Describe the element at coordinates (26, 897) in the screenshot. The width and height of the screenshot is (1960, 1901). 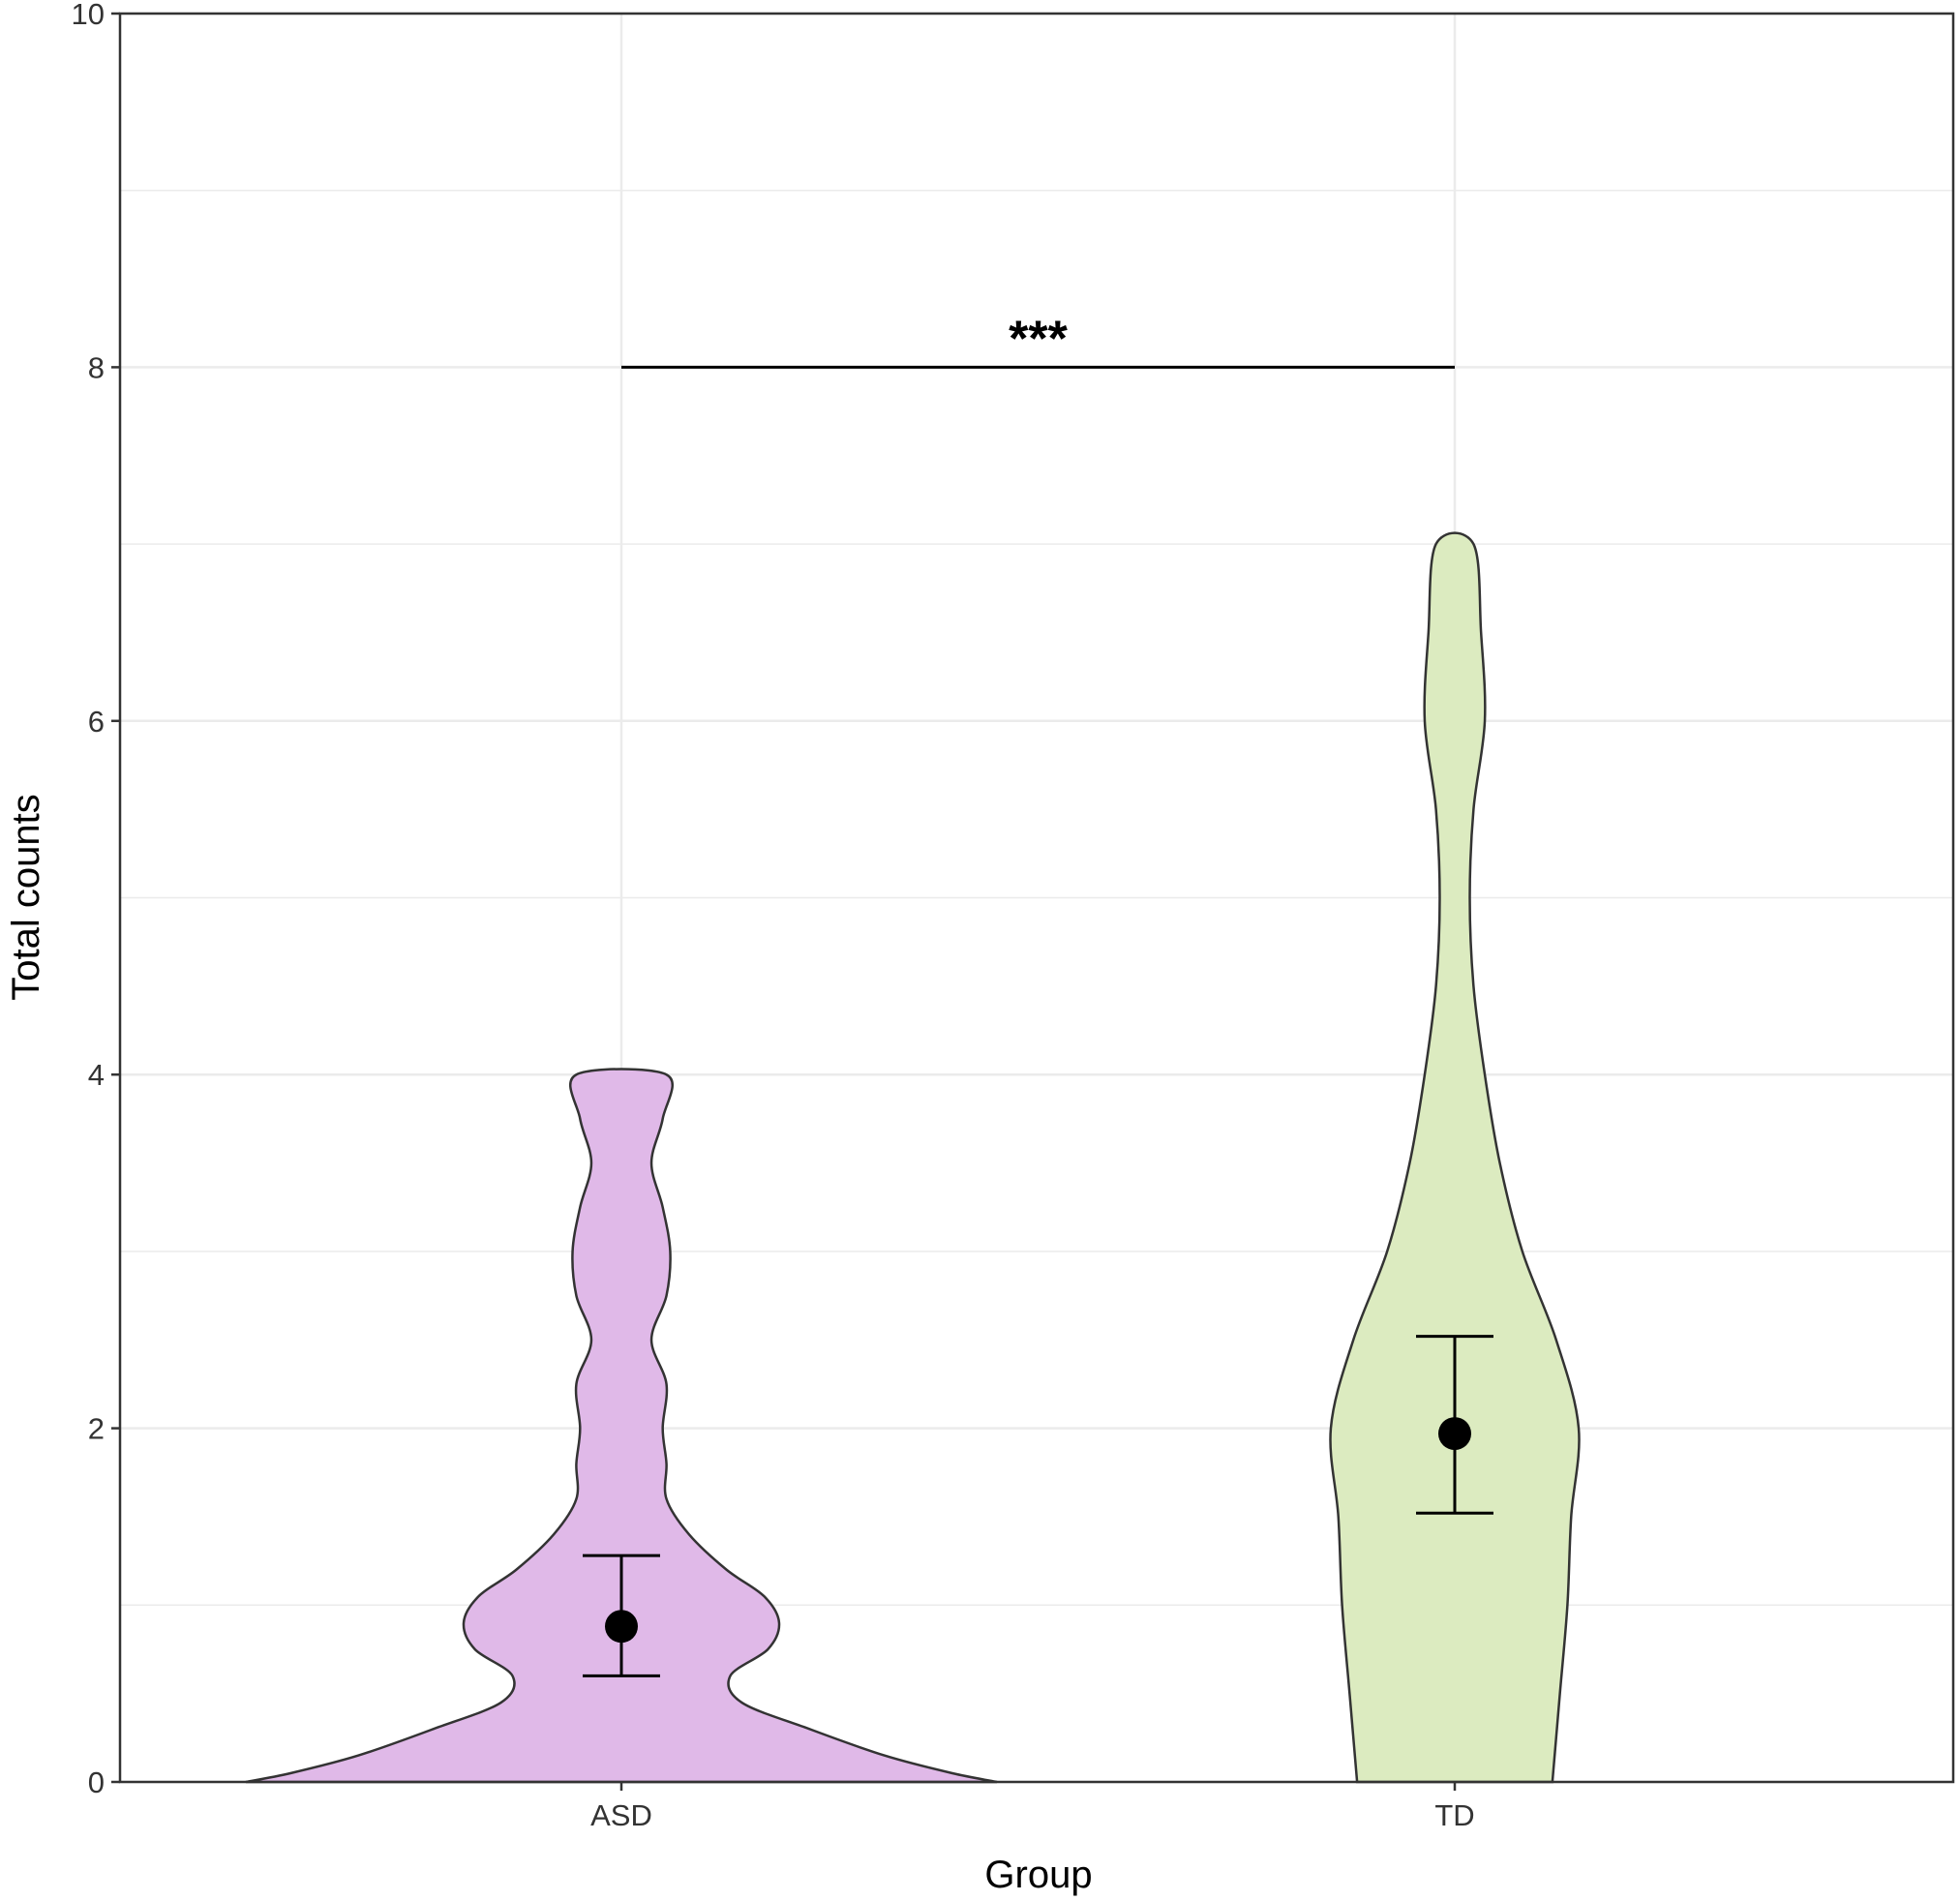
I see `y-axis-title: Total counts` at that location.